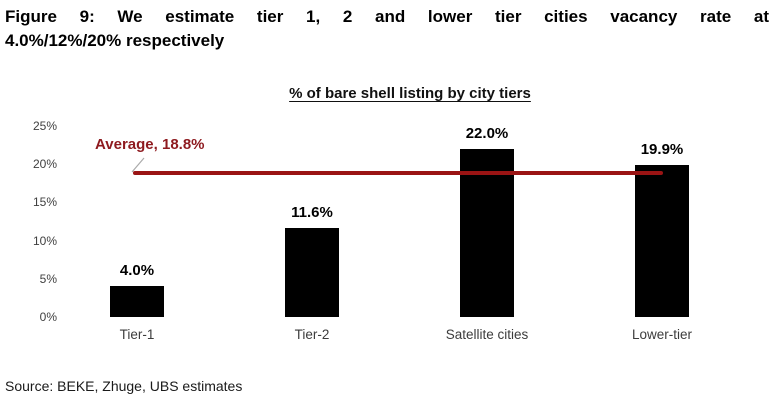  I want to click on x-axis-label: Tier-1, so click(137, 334).